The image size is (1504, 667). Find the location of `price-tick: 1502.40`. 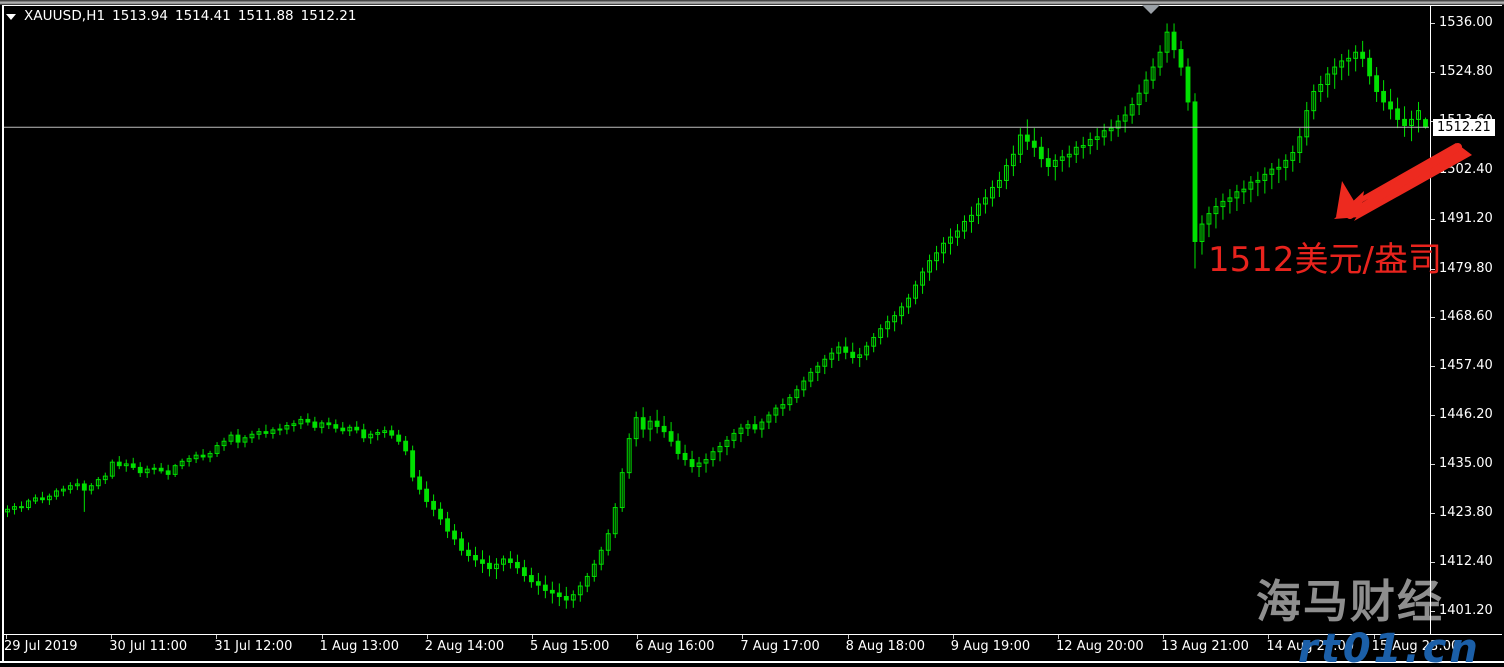

price-tick: 1502.40 is located at coordinates (1467, 169).